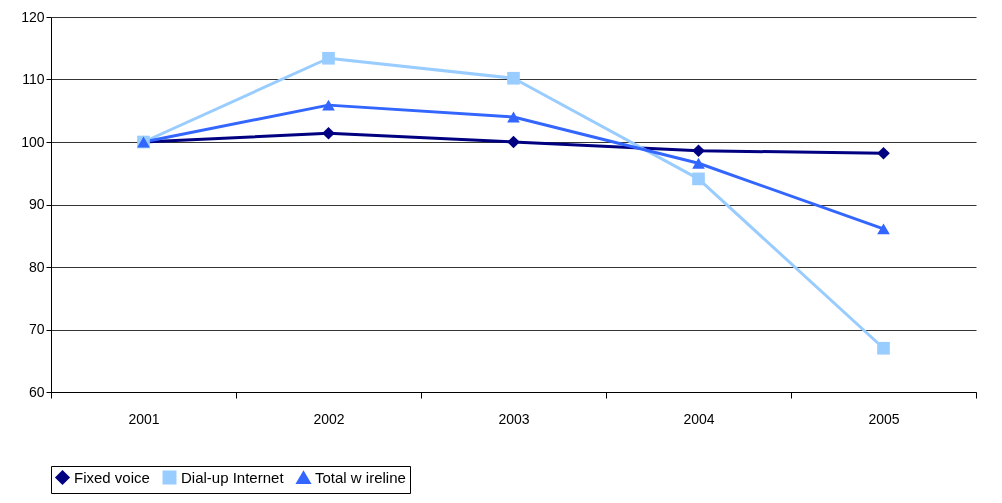 The width and height of the screenshot is (1002, 503). Describe the element at coordinates (33, 79) in the screenshot. I see `y-tick-label: 110` at that location.